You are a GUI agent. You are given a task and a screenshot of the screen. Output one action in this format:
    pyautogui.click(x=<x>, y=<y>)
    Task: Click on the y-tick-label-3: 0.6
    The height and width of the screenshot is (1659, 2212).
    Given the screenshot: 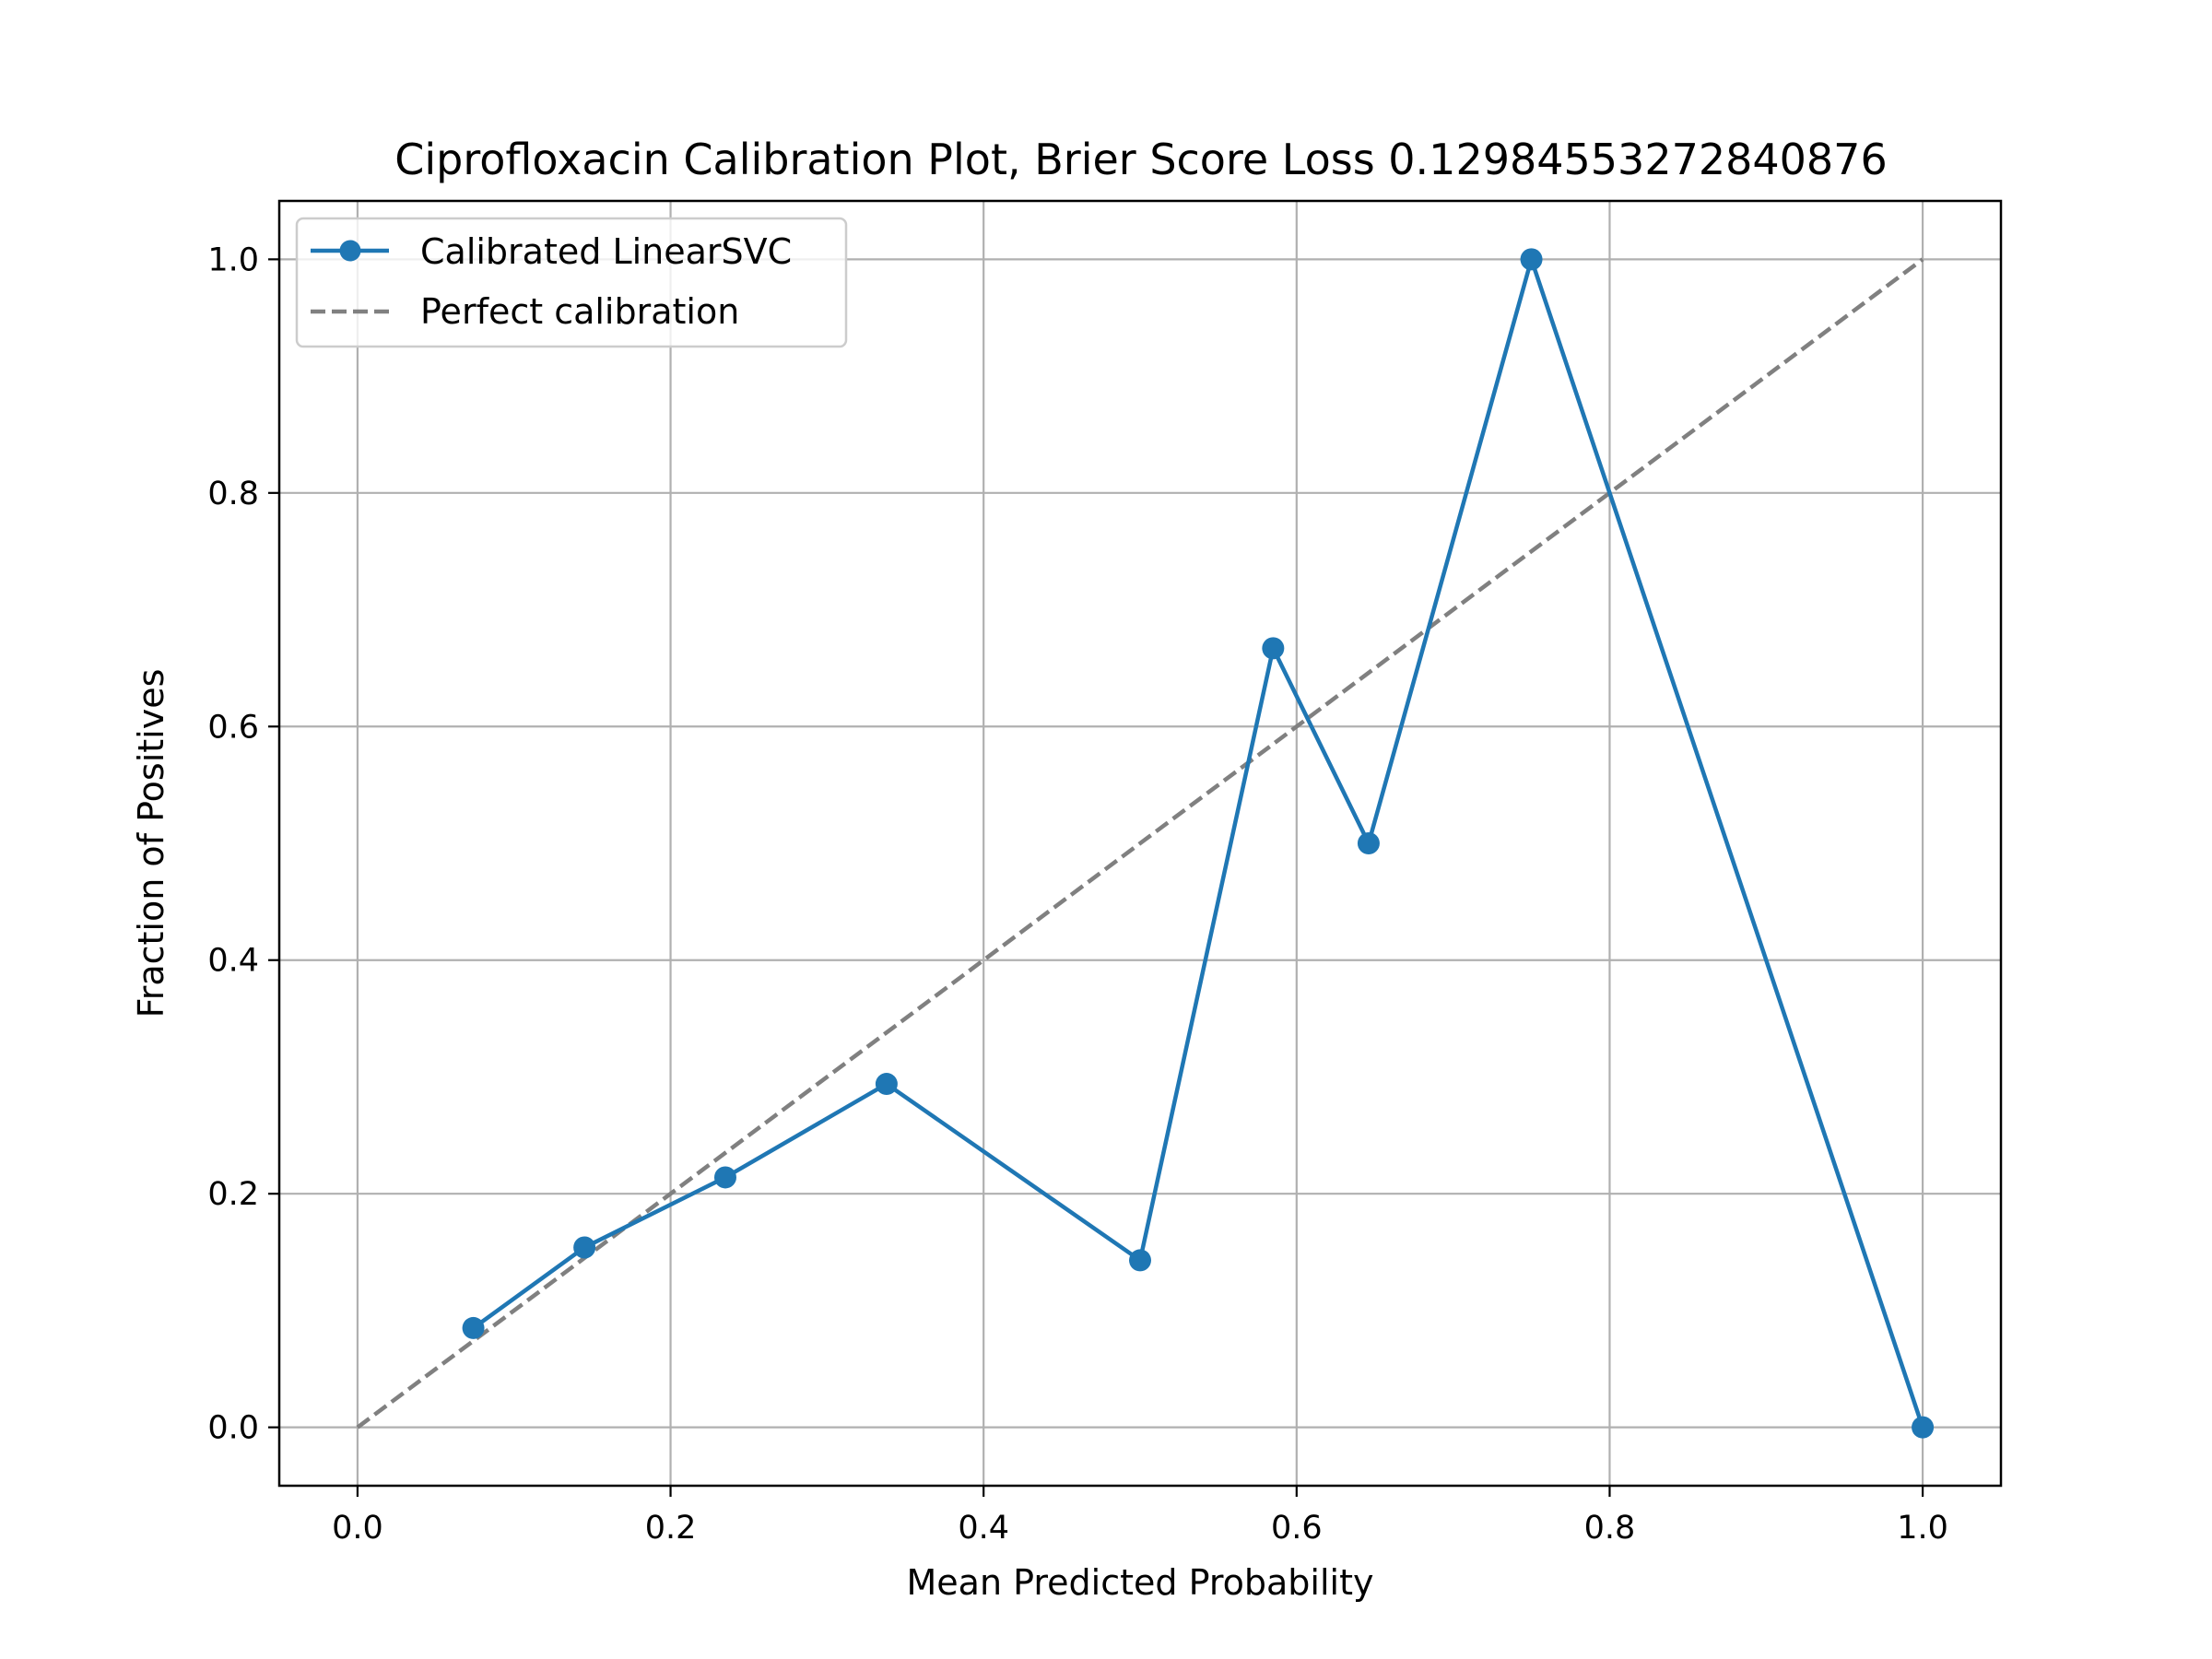 What is the action you would take?
    pyautogui.click(x=233, y=727)
    